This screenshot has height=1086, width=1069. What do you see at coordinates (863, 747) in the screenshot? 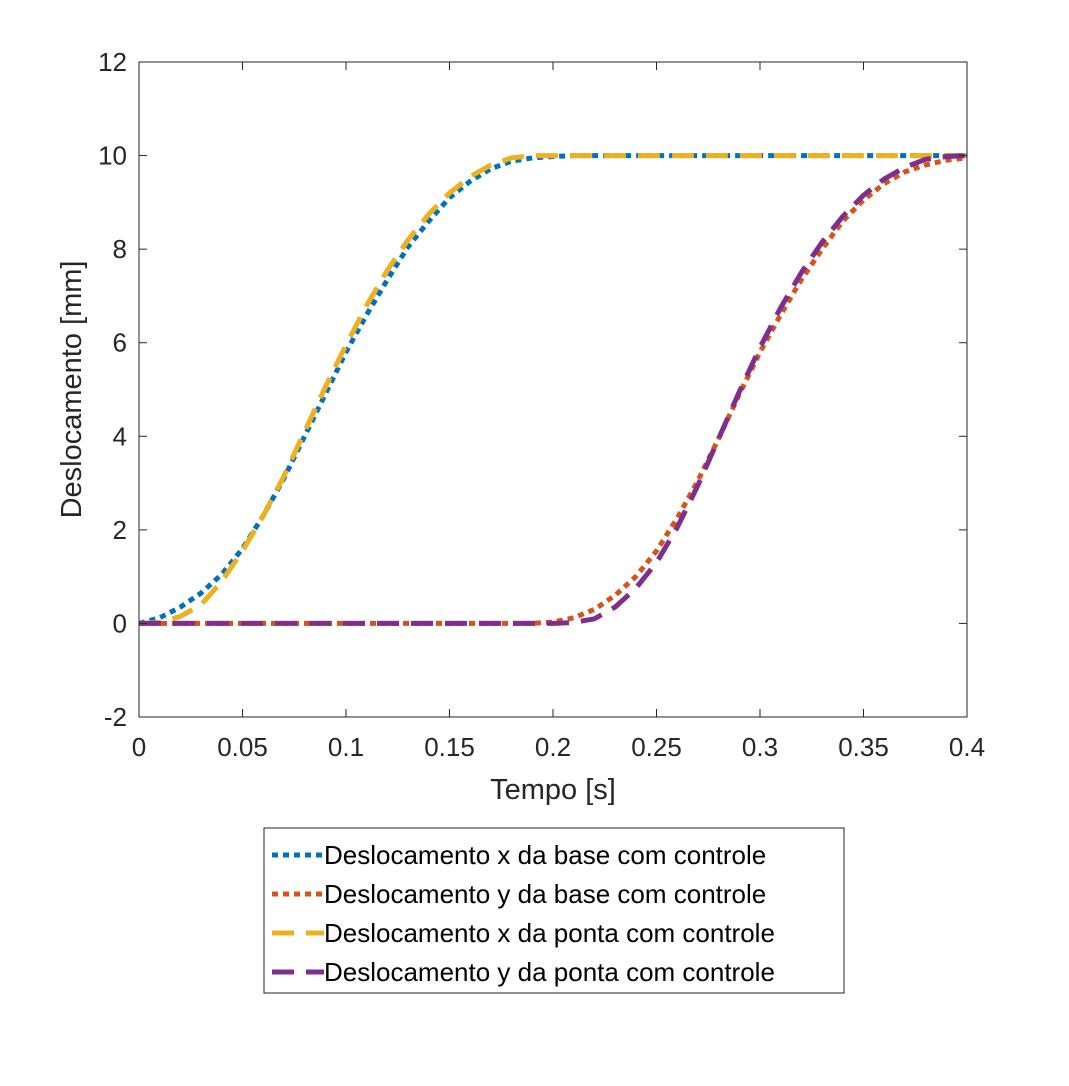
I see `x-tick-label: 0.35` at bounding box center [863, 747].